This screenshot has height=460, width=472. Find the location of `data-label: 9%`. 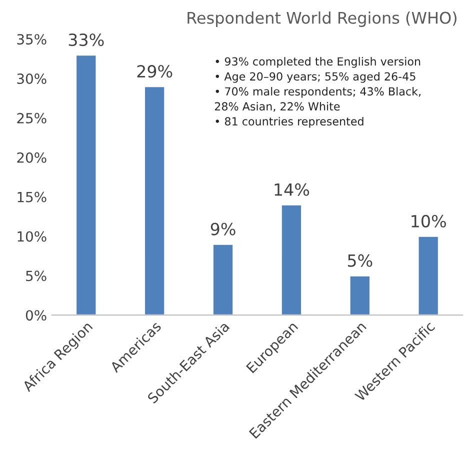

data-label: 9% is located at coordinates (223, 229).